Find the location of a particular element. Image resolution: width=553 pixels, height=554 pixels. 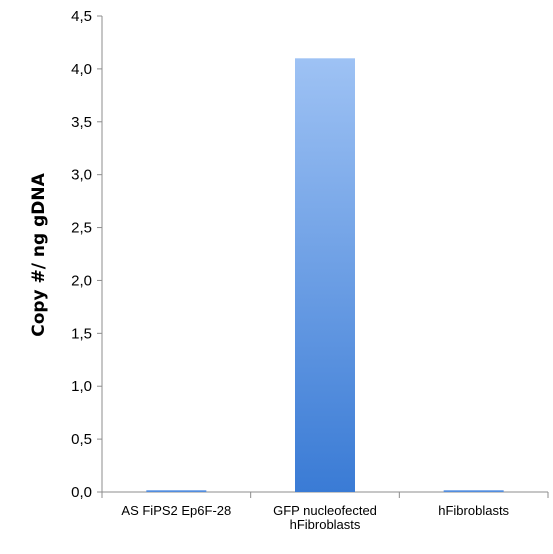

x-category-label: GFP nucleofected is located at coordinates (325, 510).